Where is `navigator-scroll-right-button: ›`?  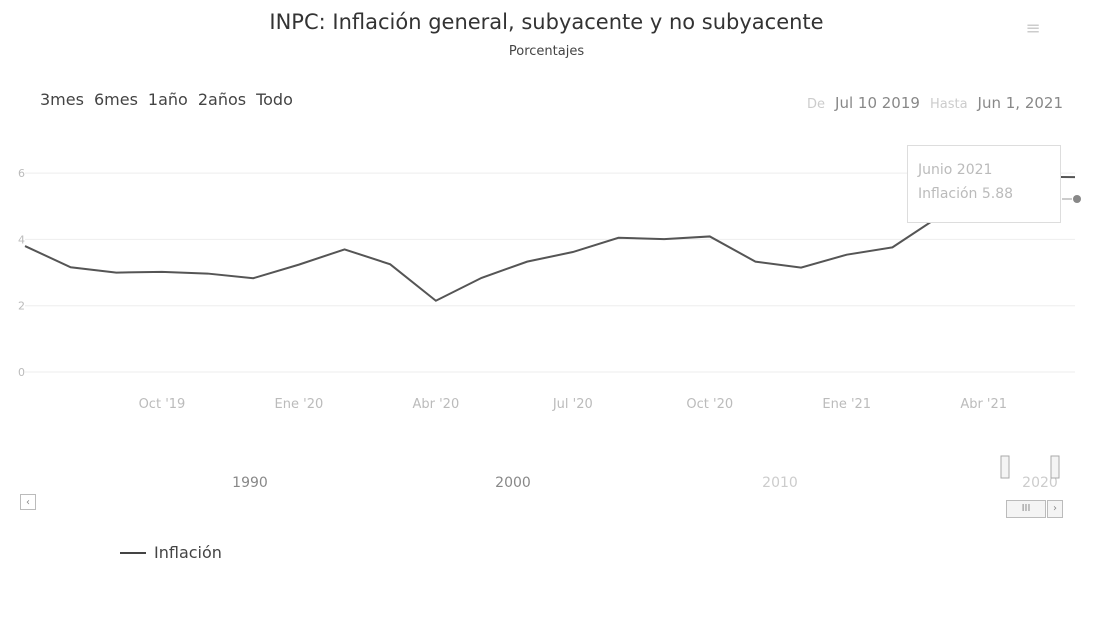 navigator-scroll-right-button: › is located at coordinates (1055, 509).